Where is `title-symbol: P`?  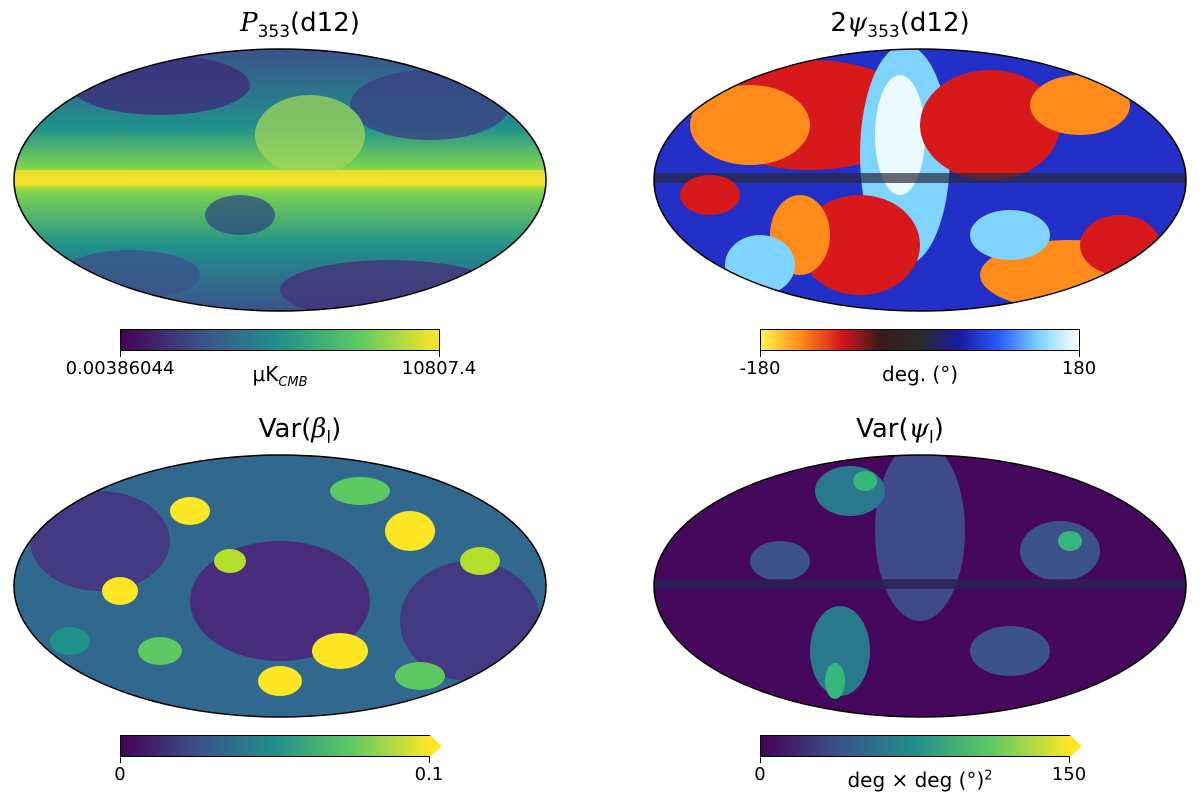 title-symbol: P is located at coordinates (249, 23).